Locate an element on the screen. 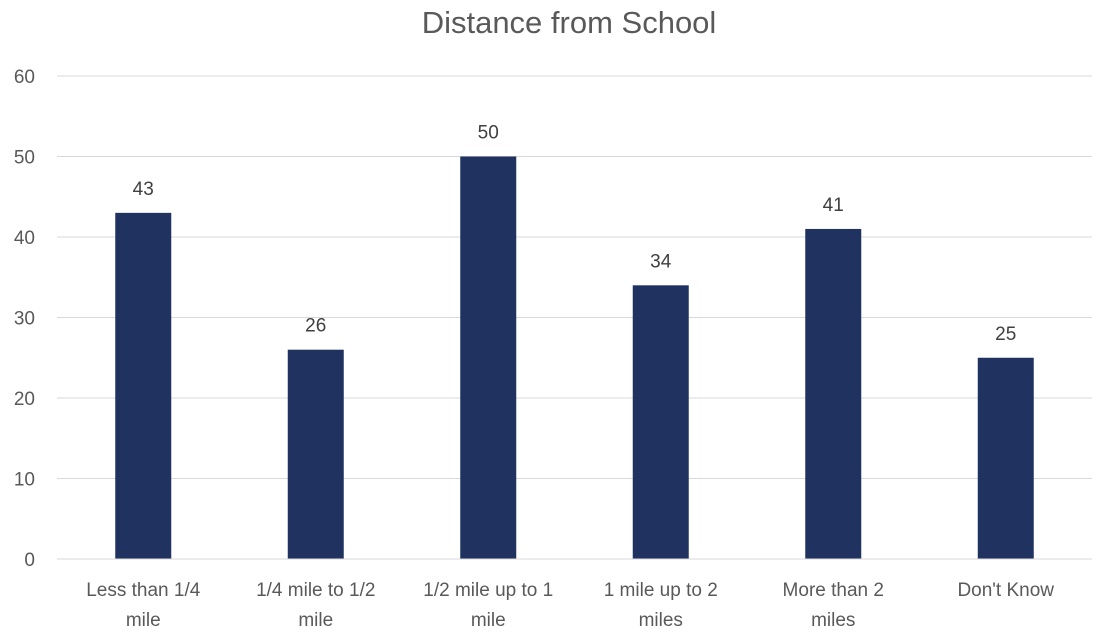 This screenshot has width=1108, height=632. data-label: 50 is located at coordinates (488, 133).